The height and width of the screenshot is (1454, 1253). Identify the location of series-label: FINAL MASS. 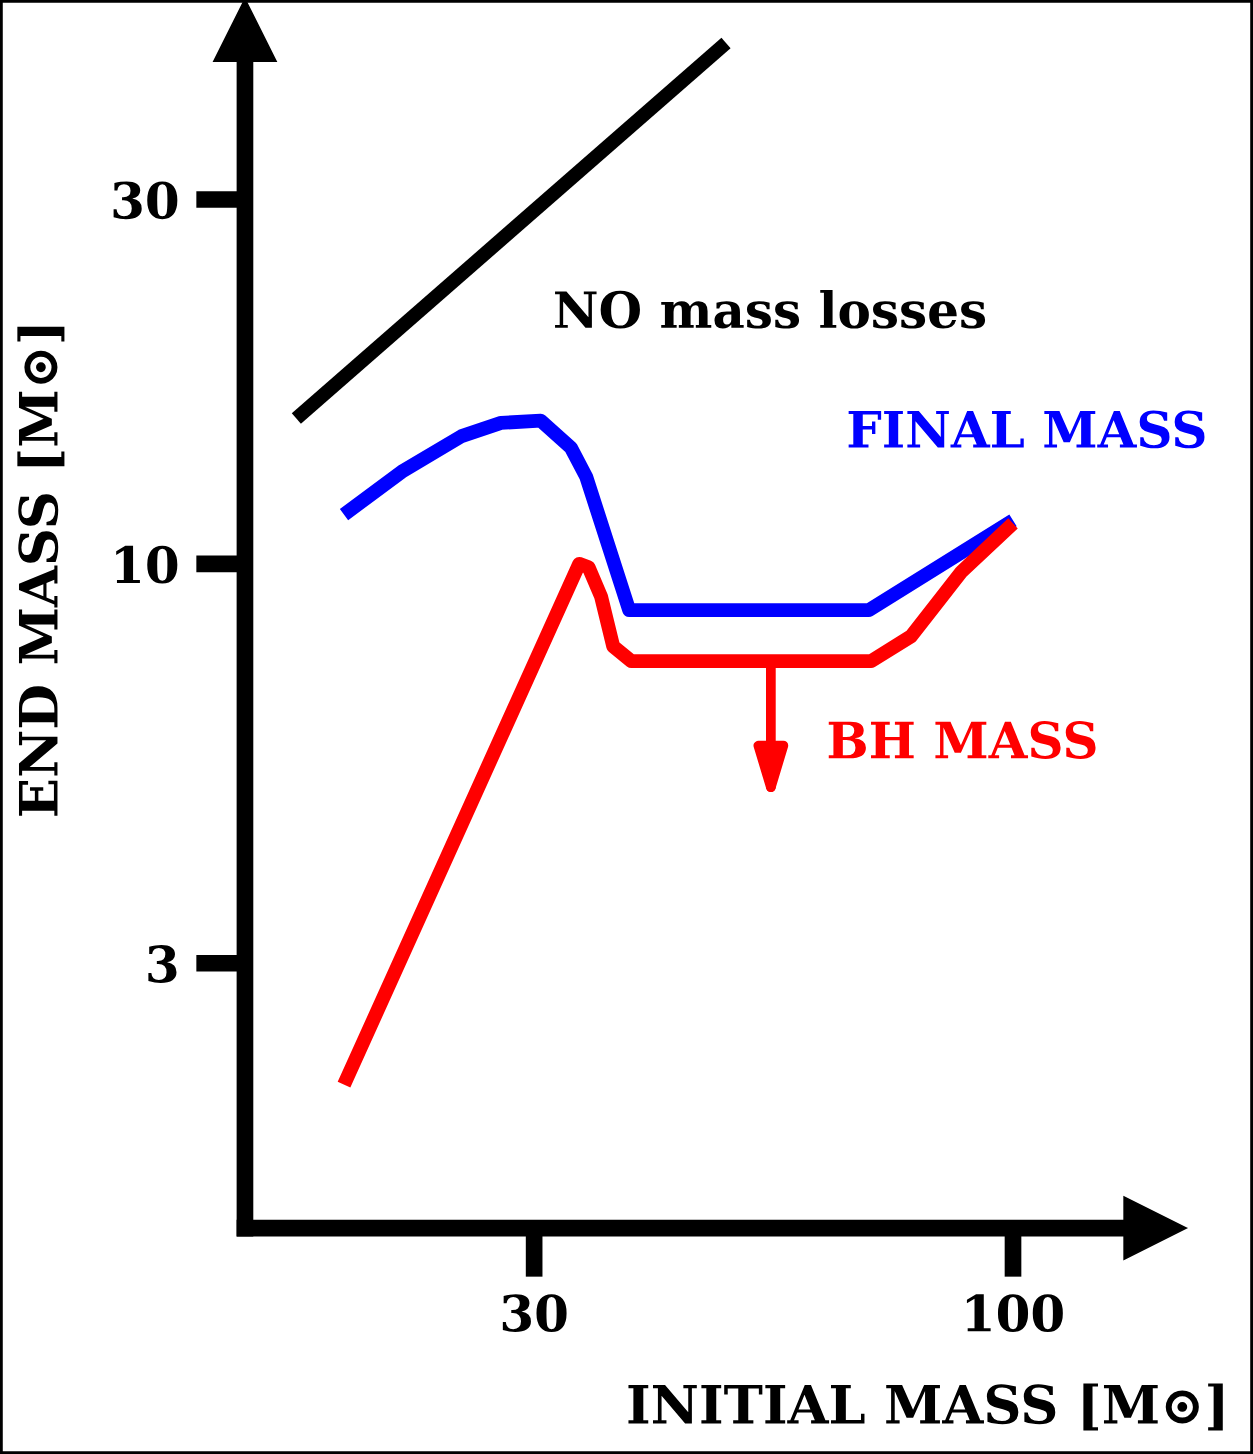
(1026, 429).